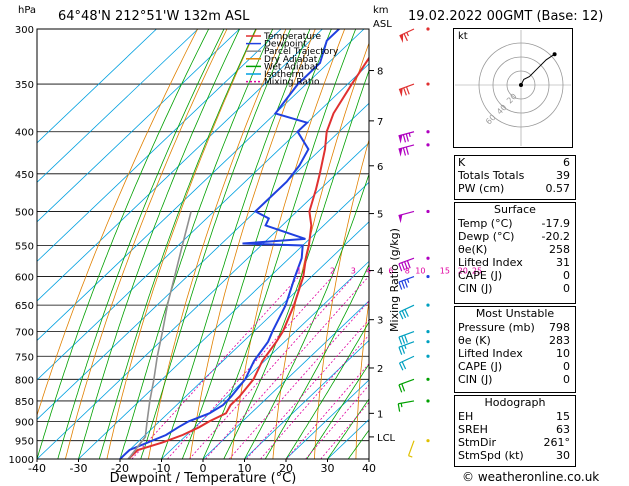  I want to click on pressure-tick-label: 600, so click(24, 278).